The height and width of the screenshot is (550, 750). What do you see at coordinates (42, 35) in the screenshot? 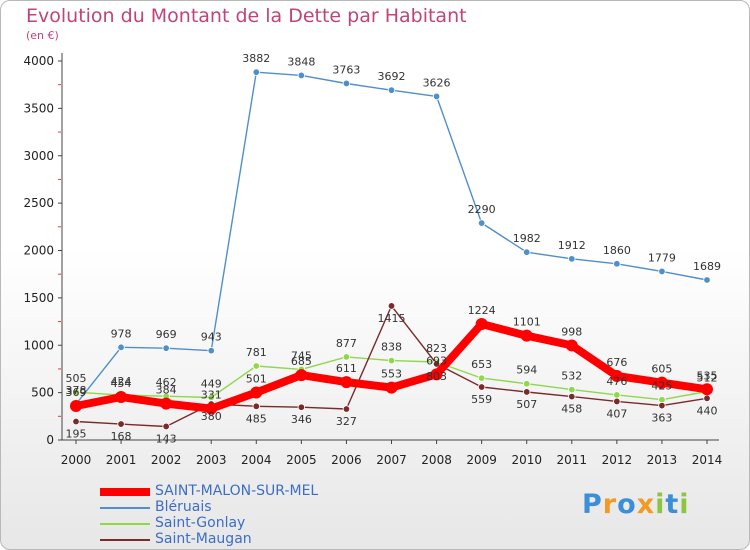
I see `chart-subtitle: (en €)` at bounding box center [42, 35].